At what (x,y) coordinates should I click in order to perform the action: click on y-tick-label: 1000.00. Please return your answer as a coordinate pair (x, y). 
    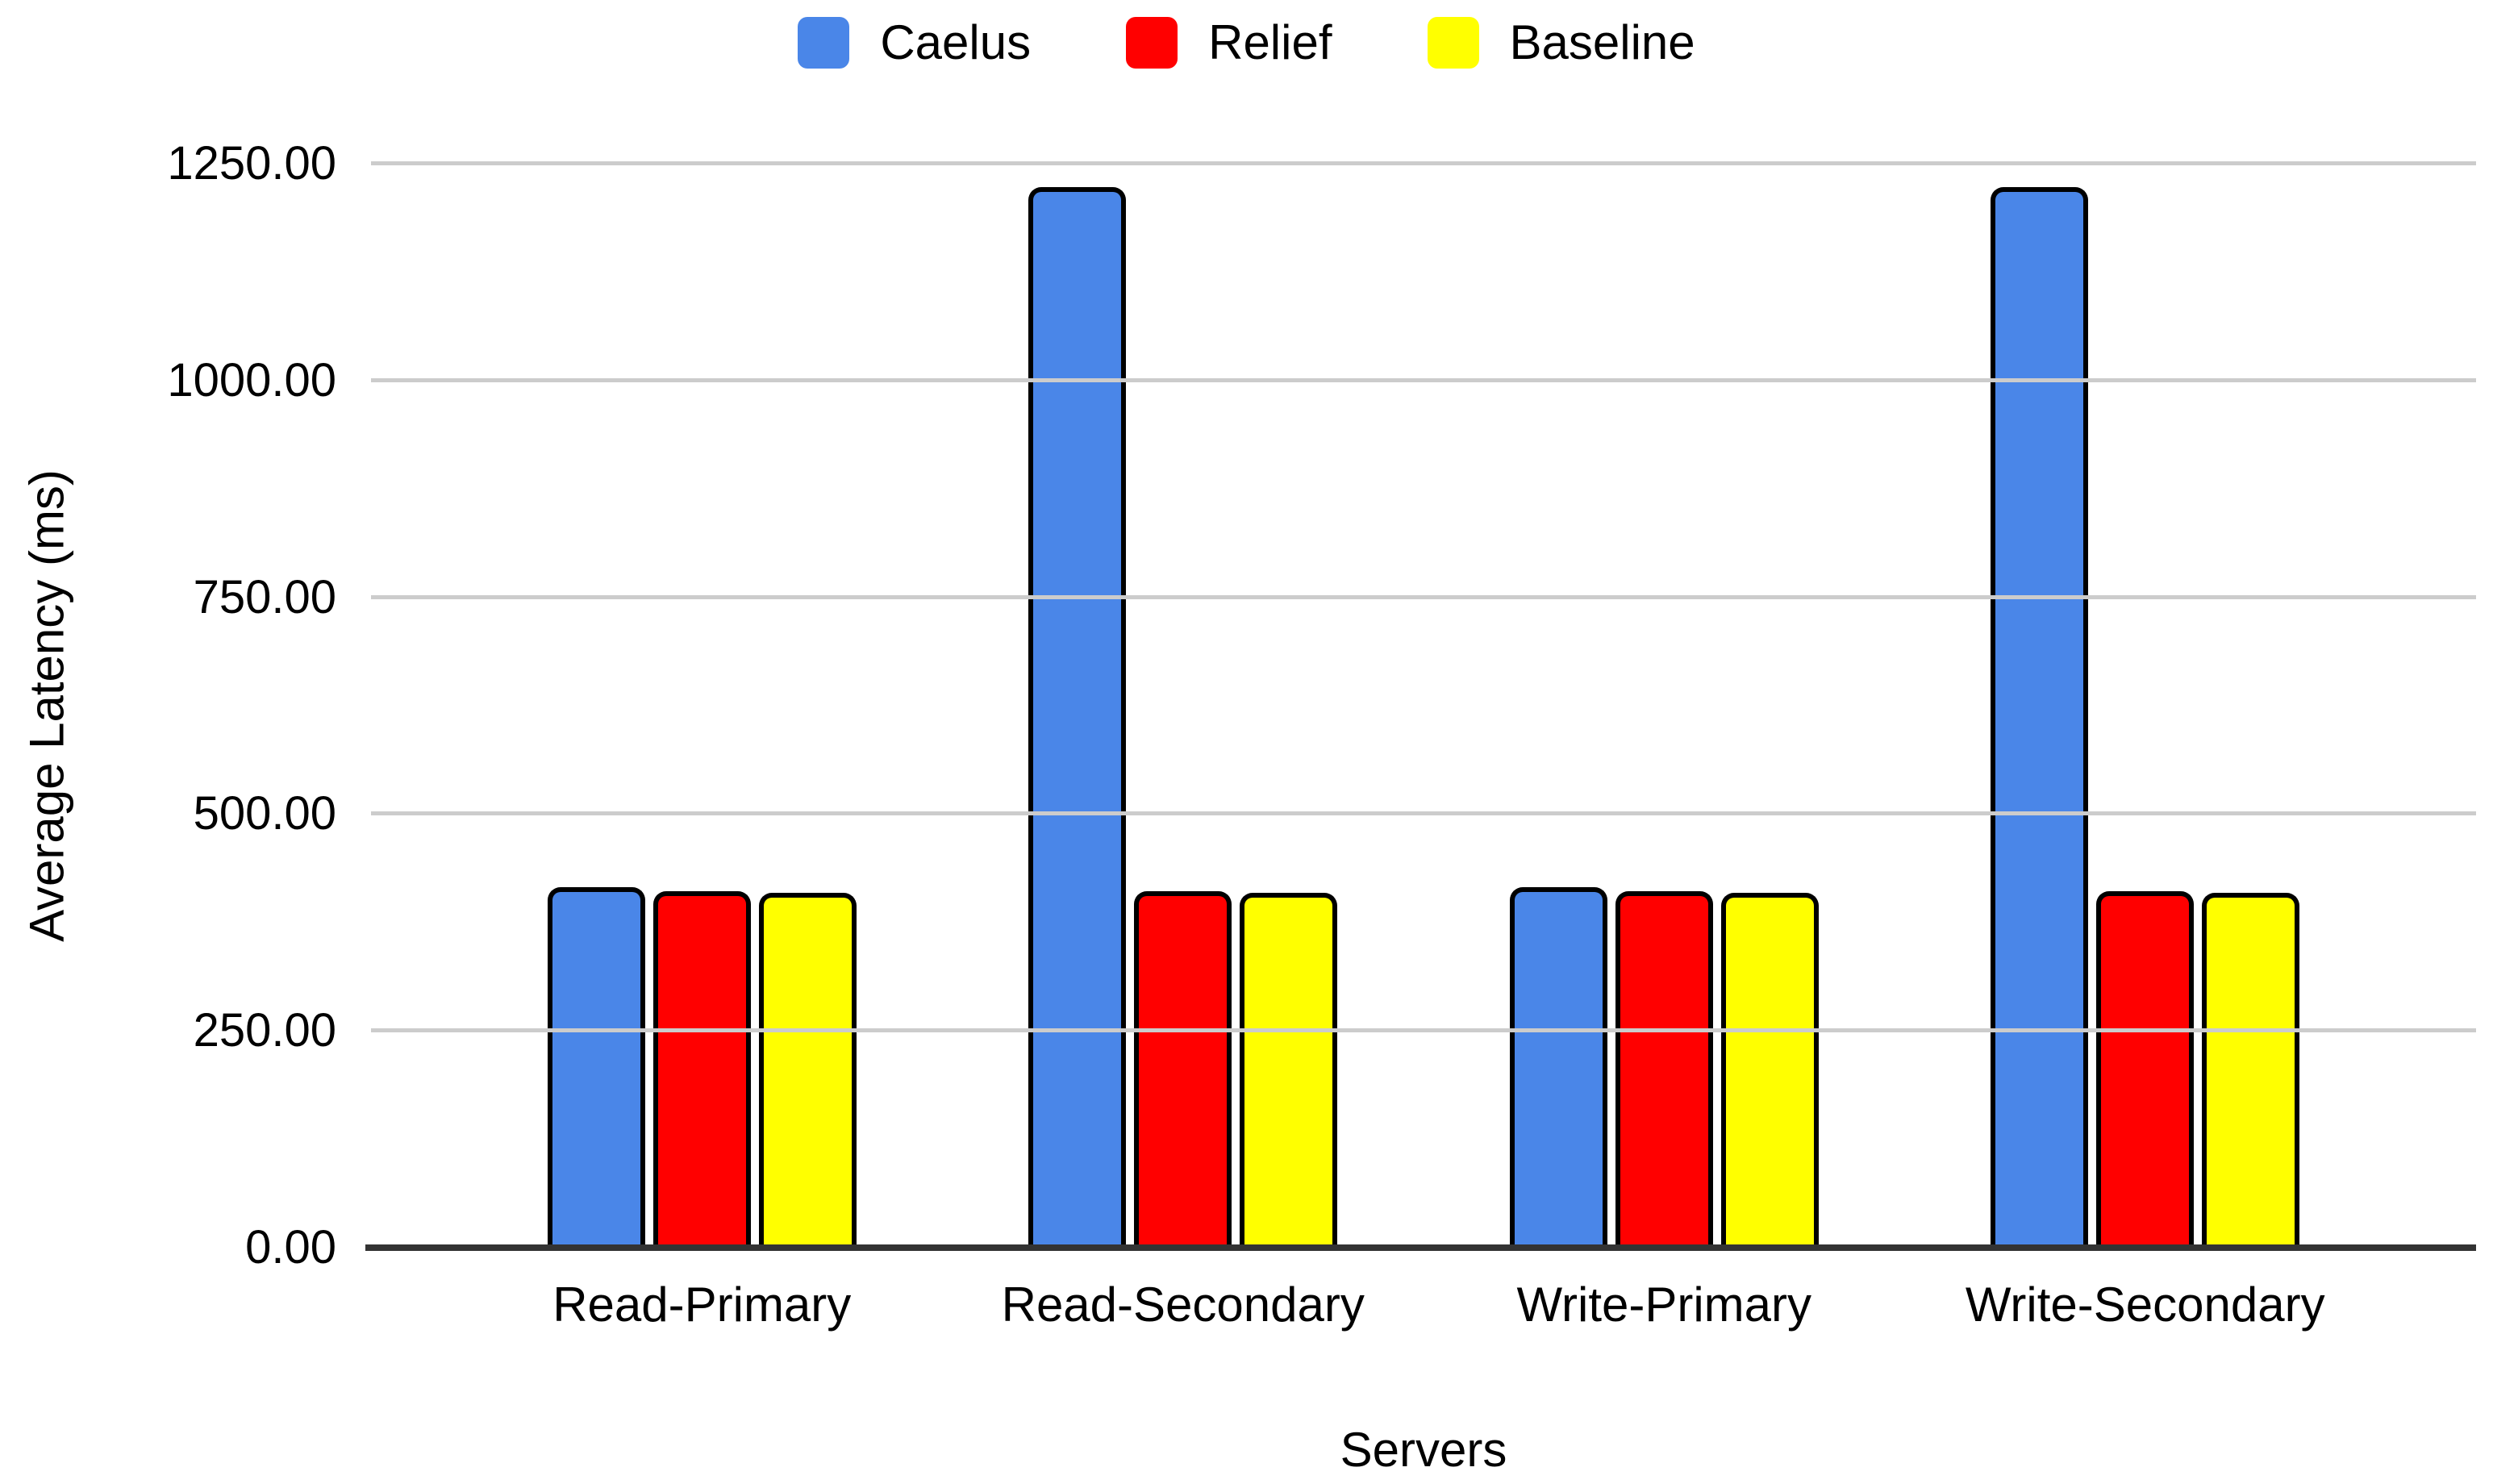
    Looking at the image, I should click on (252, 380).